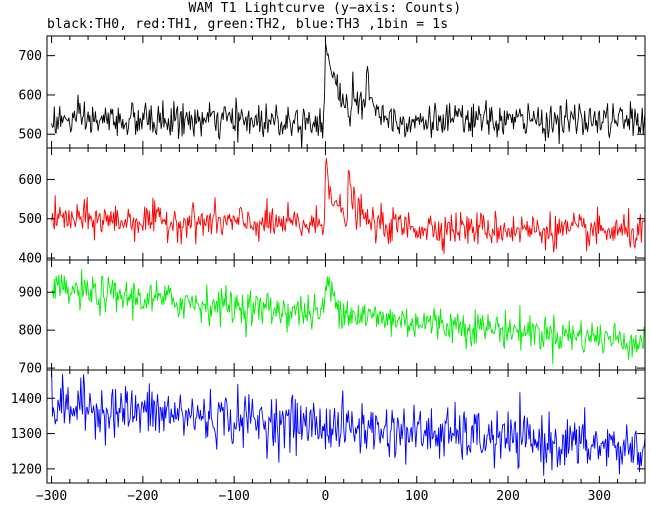 This screenshot has width=650, height=505. What do you see at coordinates (234, 496) in the screenshot?
I see `x-tick-label: −100` at bounding box center [234, 496].